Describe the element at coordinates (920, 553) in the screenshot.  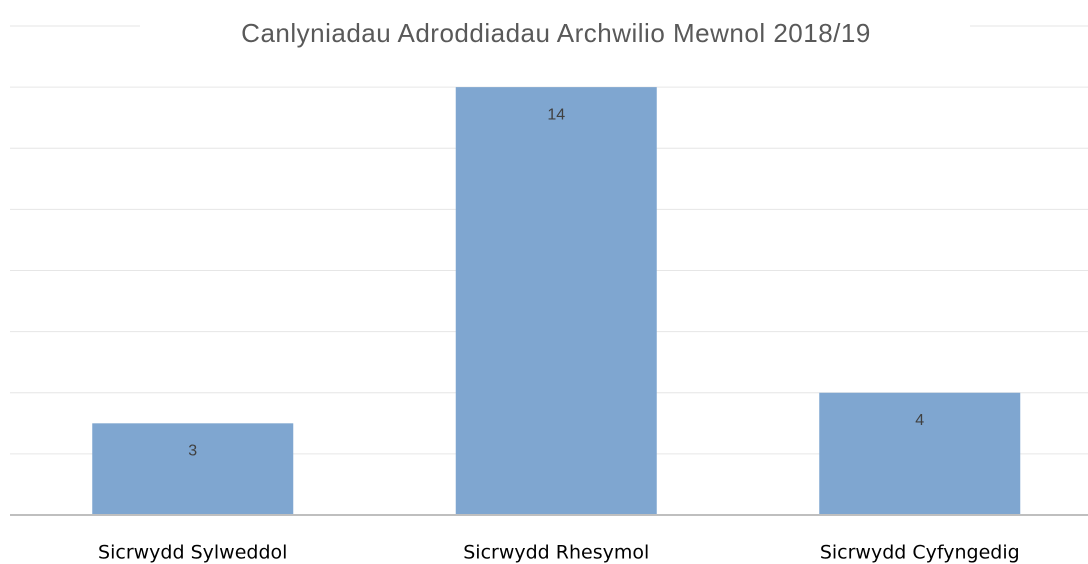
I see `x-tick-label: Sicrwydd Cyfyngedig` at that location.